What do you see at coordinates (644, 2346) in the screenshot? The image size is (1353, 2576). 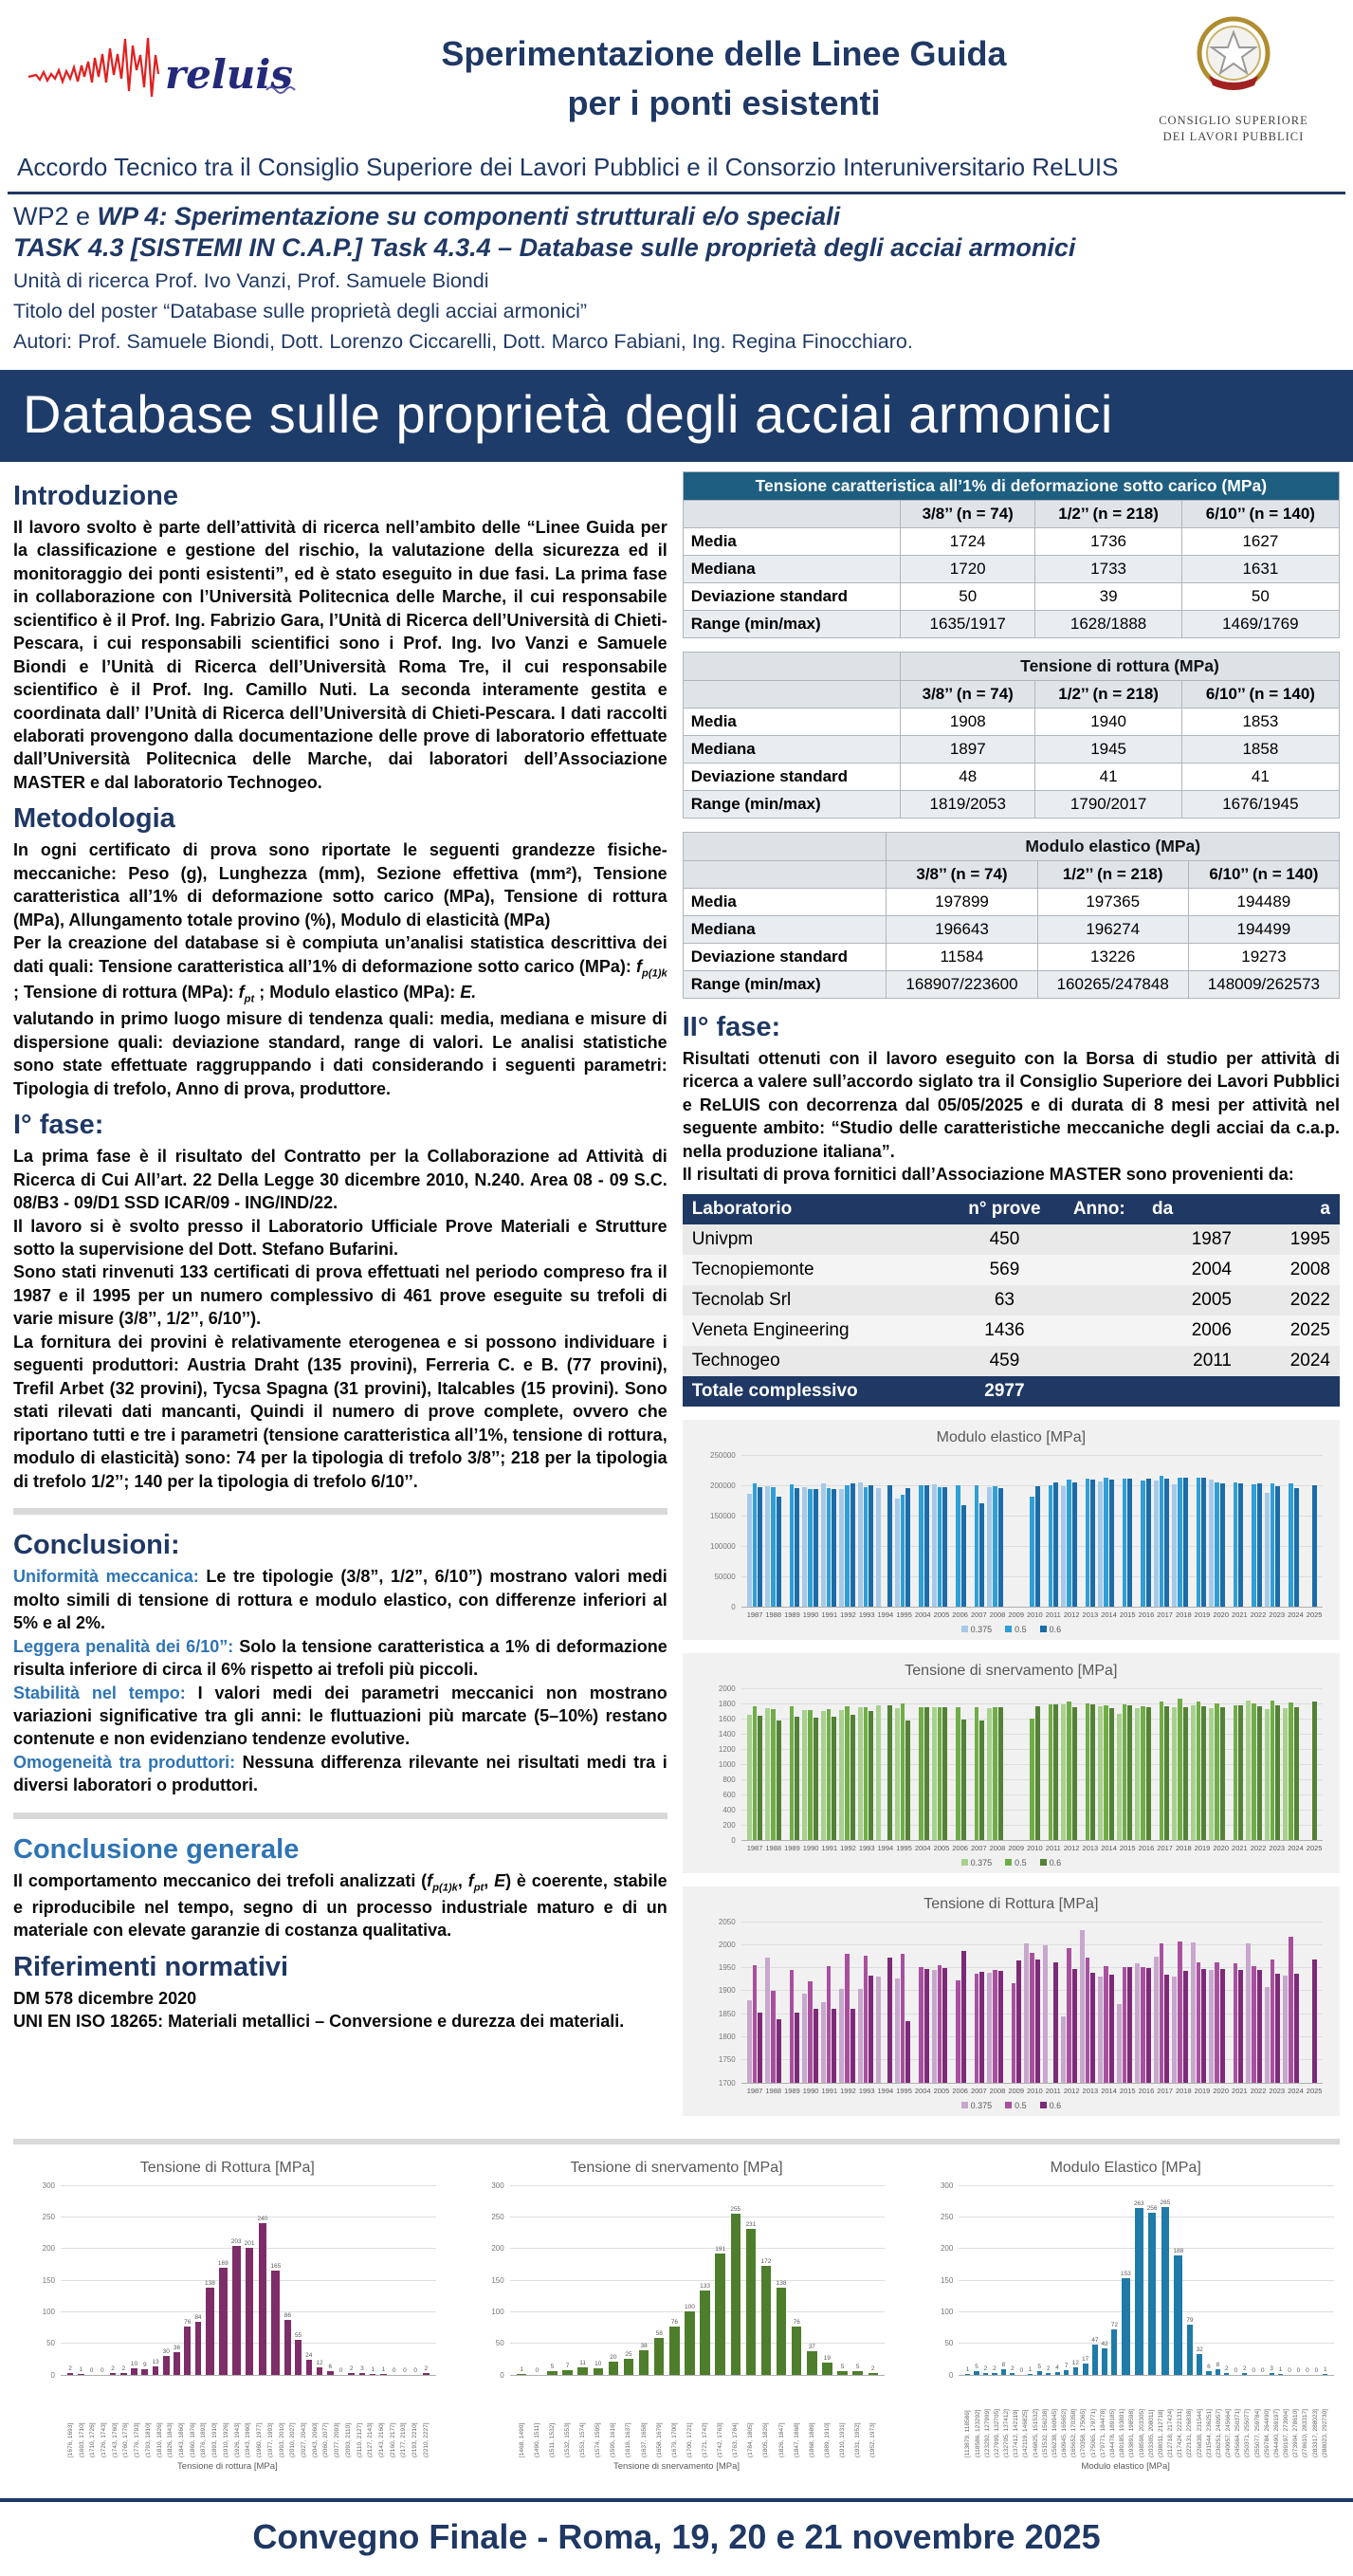 I see `value-label: 38` at bounding box center [644, 2346].